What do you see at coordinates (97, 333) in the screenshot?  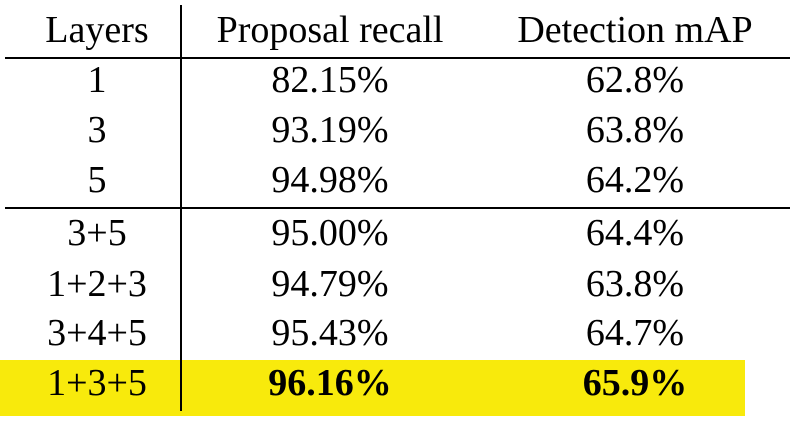 I see `table-cell: 3+4+5` at bounding box center [97, 333].